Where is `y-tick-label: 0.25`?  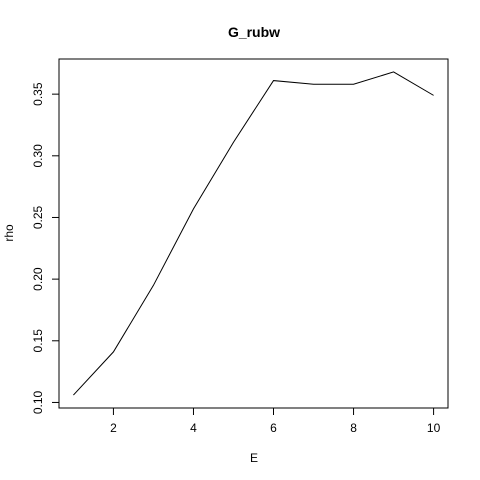
y-tick-label: 0.25 is located at coordinates (38, 217).